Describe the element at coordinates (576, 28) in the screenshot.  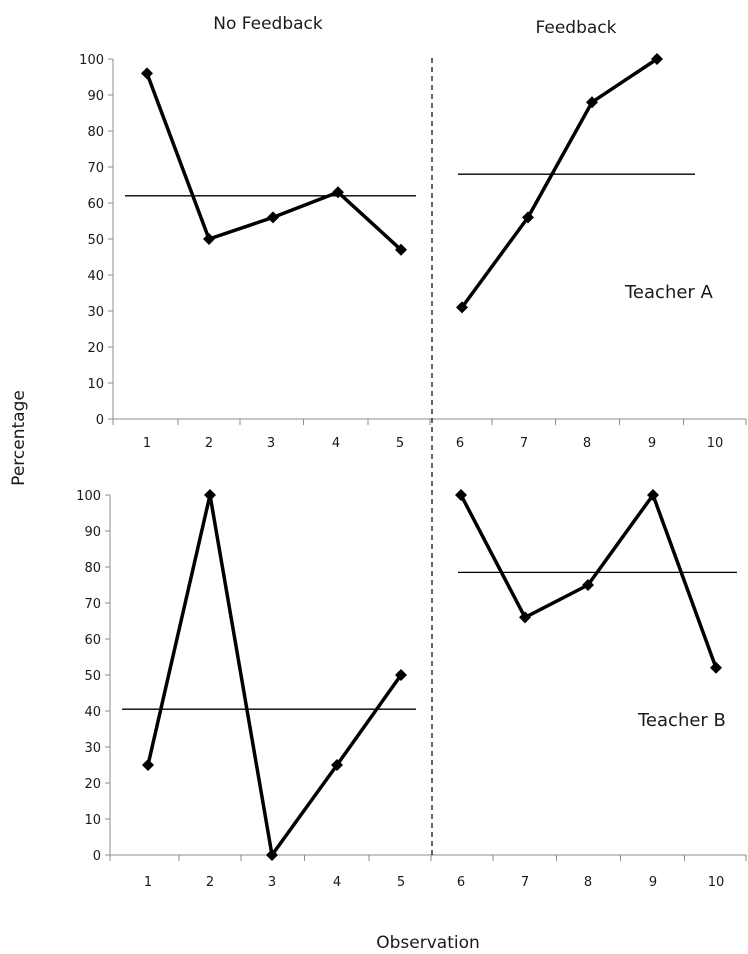
I see `phase-label-feedback: Feedback` at that location.